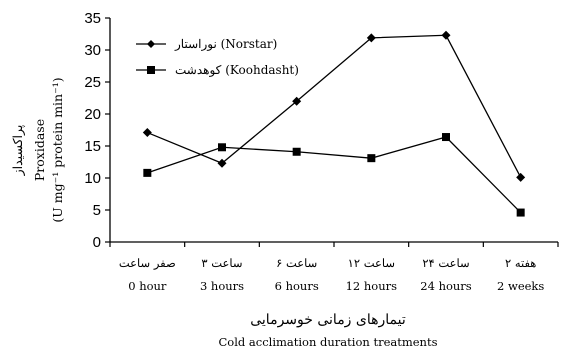  I want to click on x-category-label-fa: ۳ ساعت, so click(222, 263).